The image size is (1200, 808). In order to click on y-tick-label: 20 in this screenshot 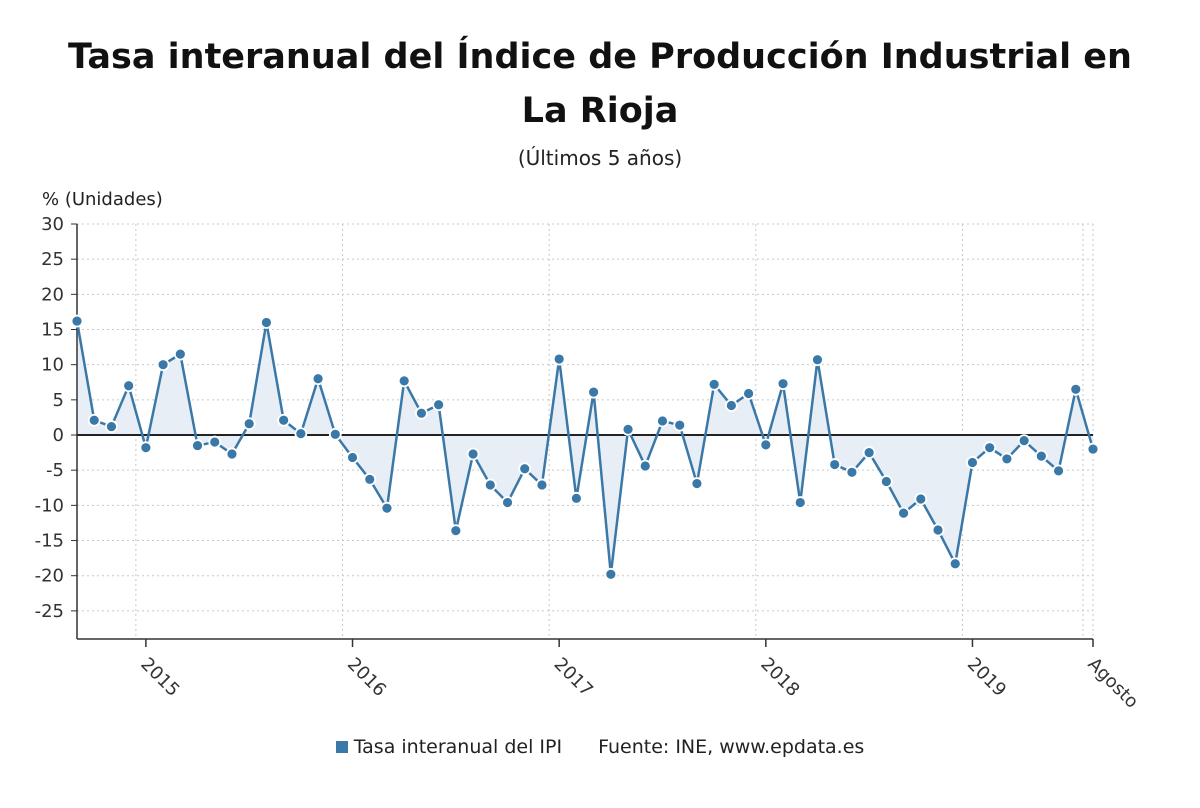, I will do `click(52, 294)`.